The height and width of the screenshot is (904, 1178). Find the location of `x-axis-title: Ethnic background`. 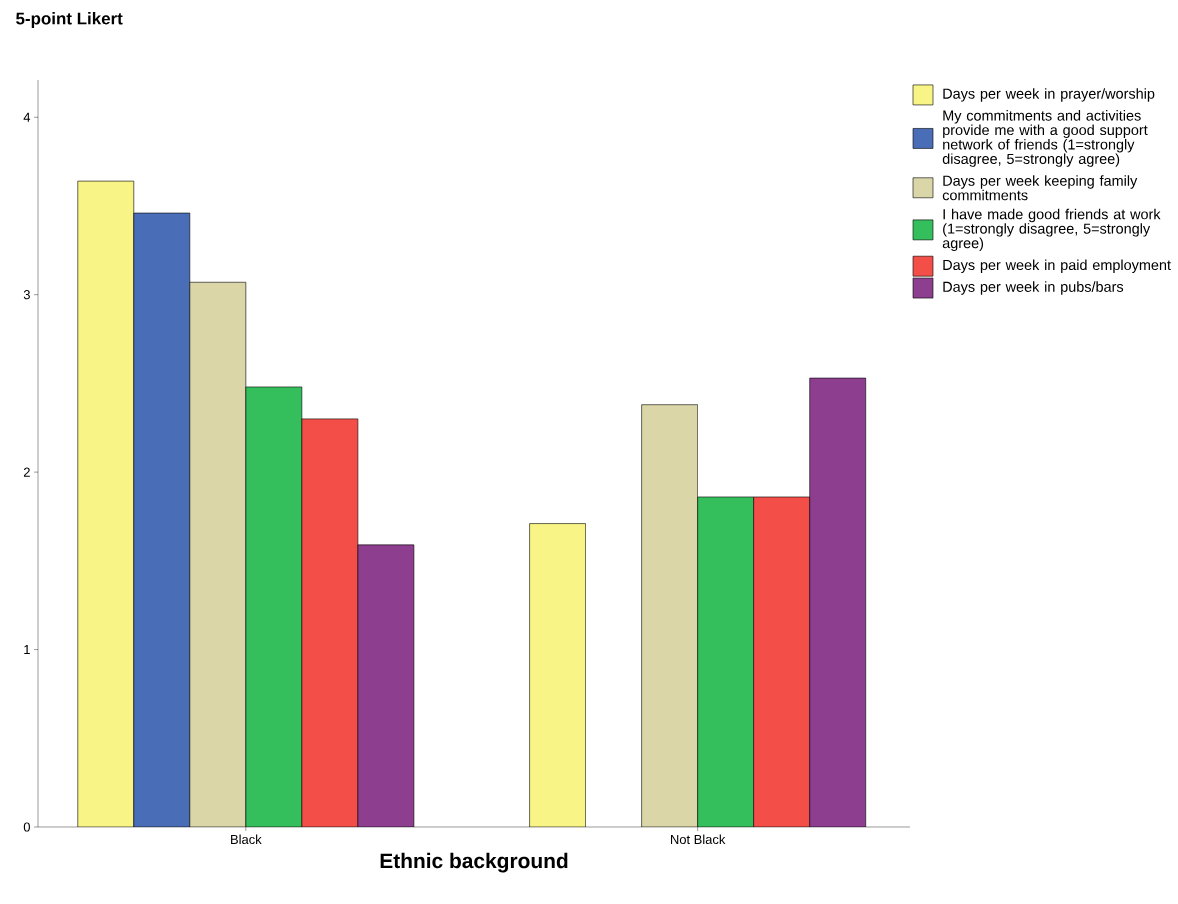

x-axis-title: Ethnic background is located at coordinates (474, 862).